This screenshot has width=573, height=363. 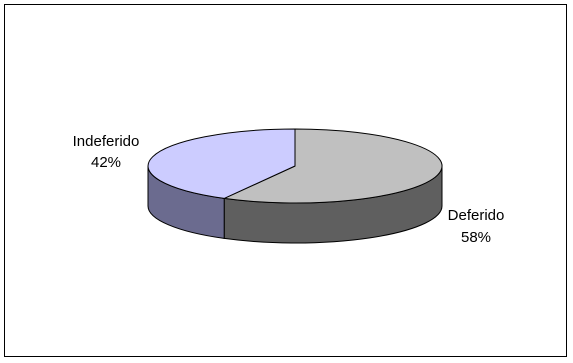 What do you see at coordinates (476, 215) in the screenshot?
I see `slice-label-deferido: Deferido` at bounding box center [476, 215].